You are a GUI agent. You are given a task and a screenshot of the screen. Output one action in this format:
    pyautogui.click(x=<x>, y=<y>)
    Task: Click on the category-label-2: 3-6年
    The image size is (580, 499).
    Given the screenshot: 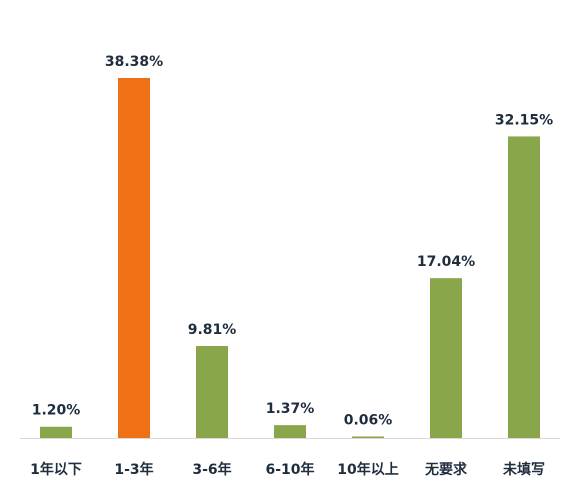 What is the action you would take?
    pyautogui.click(x=211, y=469)
    